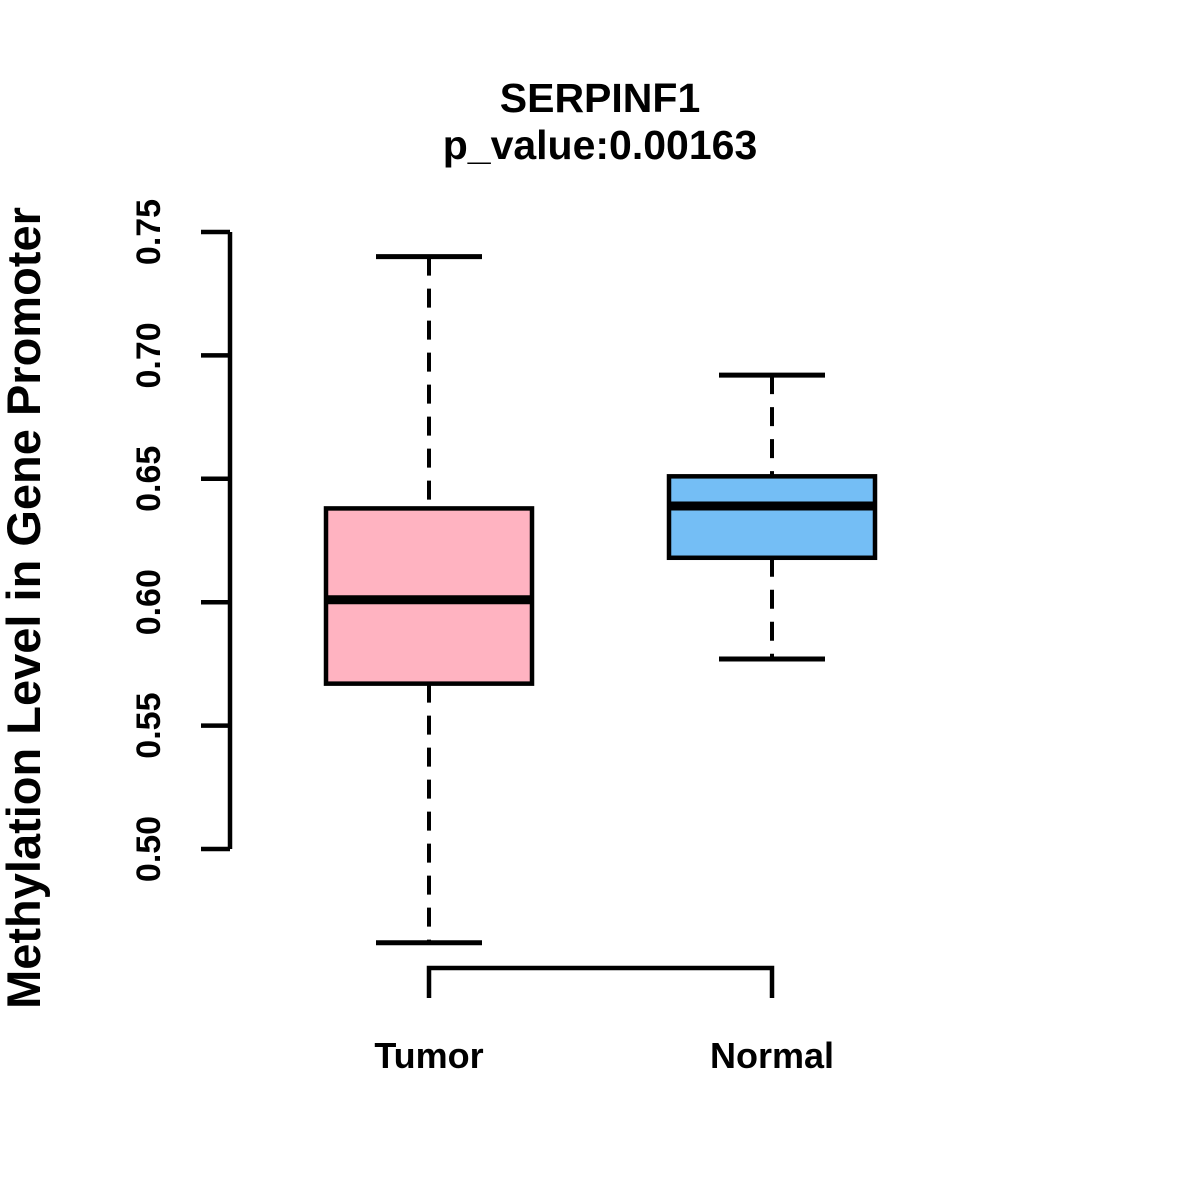  Describe the element at coordinates (149, 602) in the screenshot. I see `y-tick-label: 0.60` at that location.